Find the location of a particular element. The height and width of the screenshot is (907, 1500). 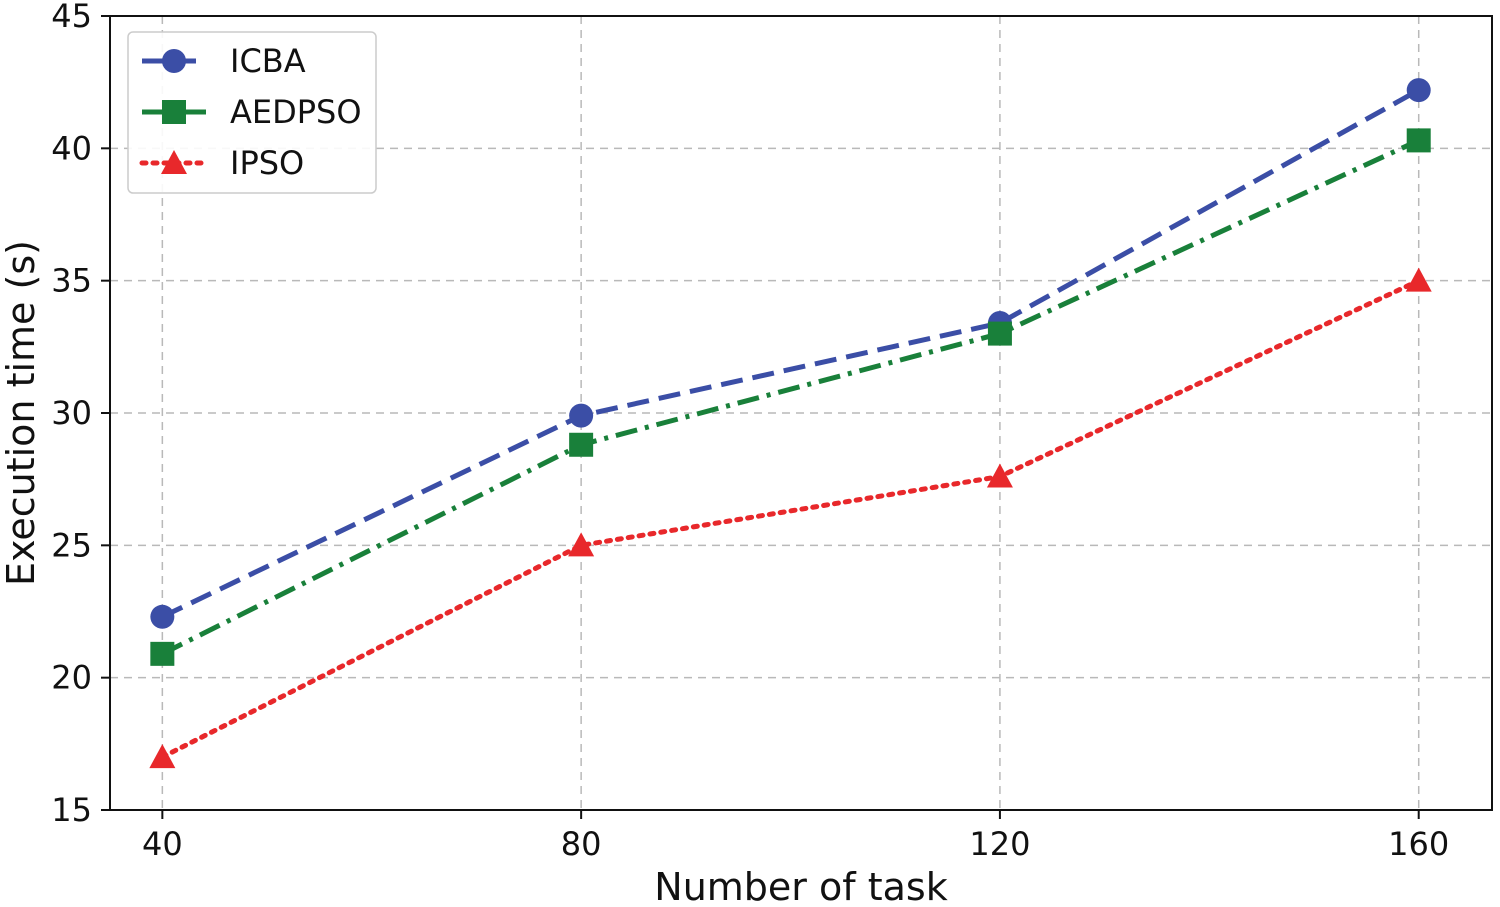

chart-legend: ICBA AEDPSO IPSO is located at coordinates (252, 112).